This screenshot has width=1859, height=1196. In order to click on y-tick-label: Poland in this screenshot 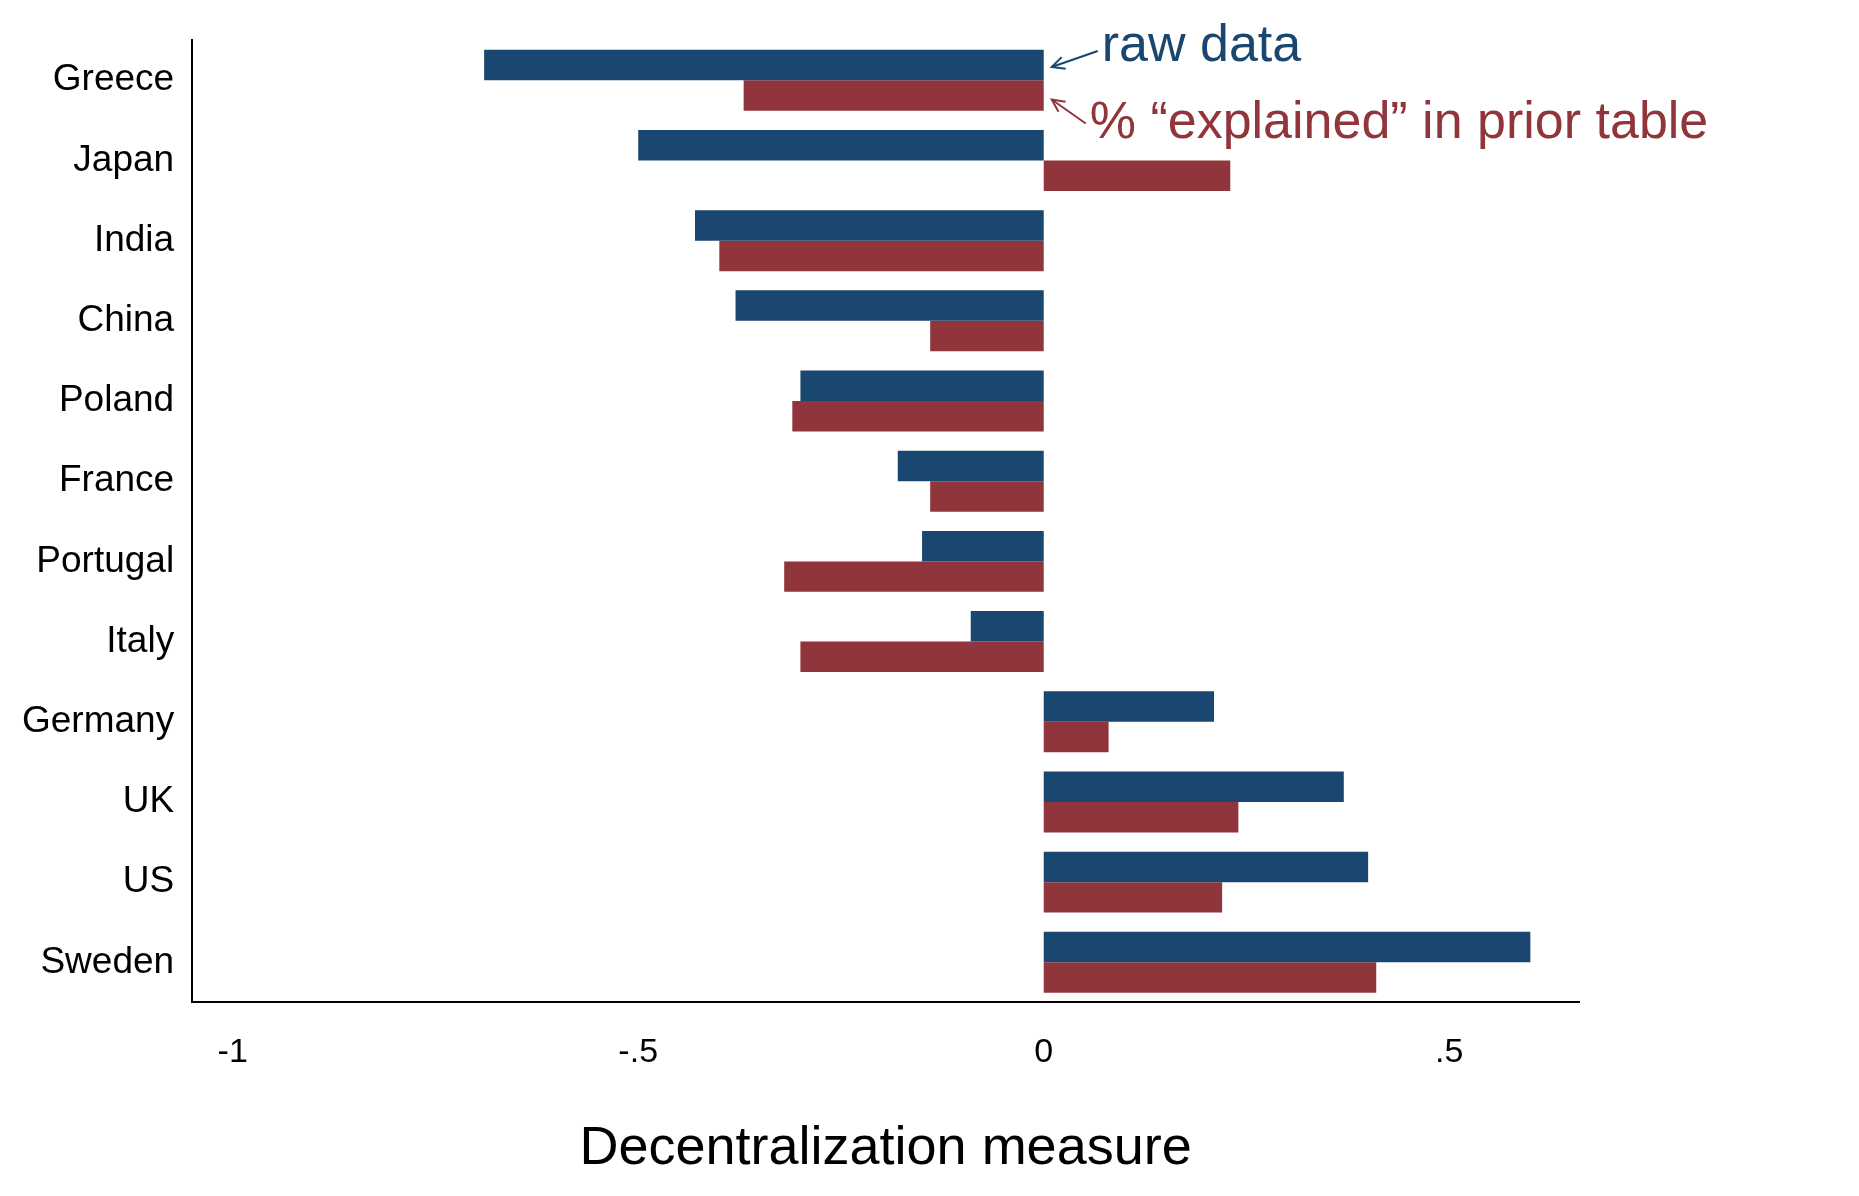, I will do `click(116, 399)`.